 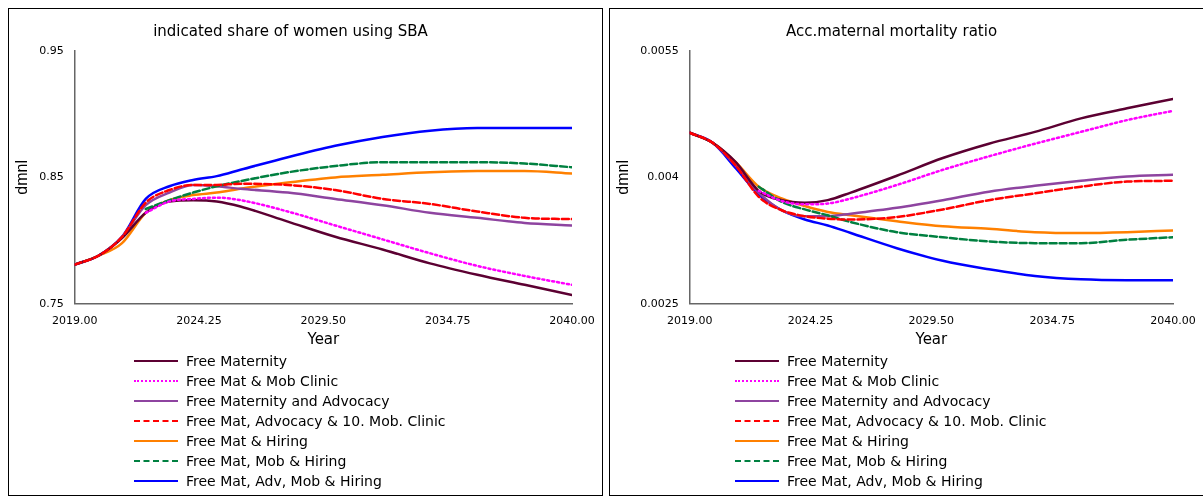 What do you see at coordinates (51, 50) in the screenshot?
I see `y-tick-label: 0.95` at bounding box center [51, 50].